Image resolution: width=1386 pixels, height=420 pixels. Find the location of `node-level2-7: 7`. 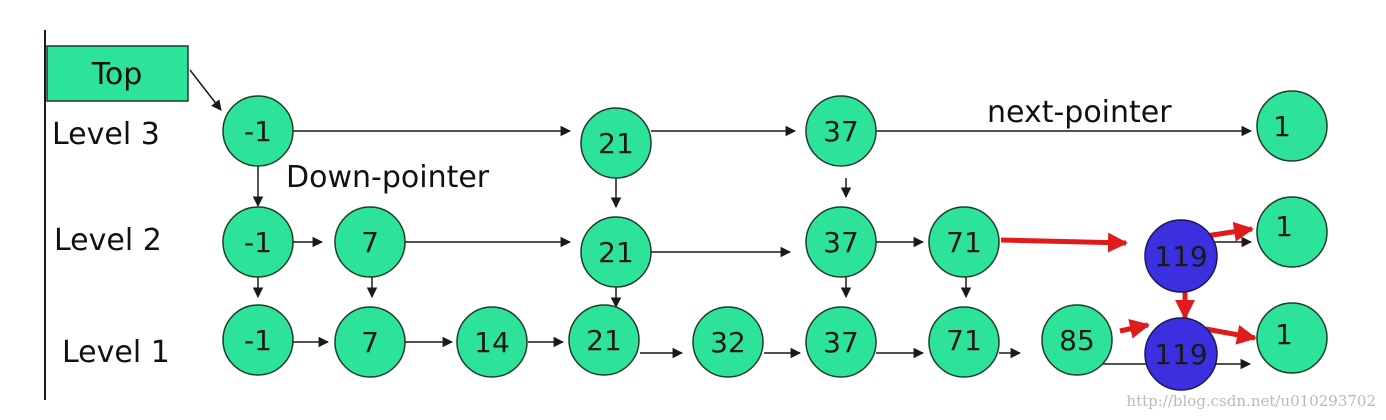

node-level2-7: 7 is located at coordinates (370, 242).